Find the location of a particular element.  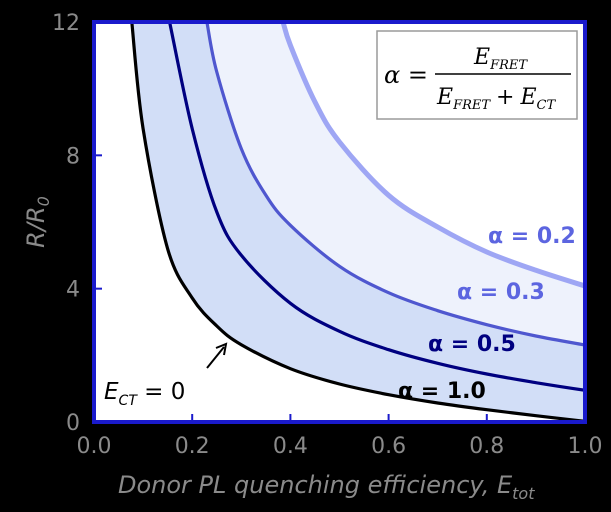

ect-annotation: ECT = 0 is located at coordinates (166, 375).